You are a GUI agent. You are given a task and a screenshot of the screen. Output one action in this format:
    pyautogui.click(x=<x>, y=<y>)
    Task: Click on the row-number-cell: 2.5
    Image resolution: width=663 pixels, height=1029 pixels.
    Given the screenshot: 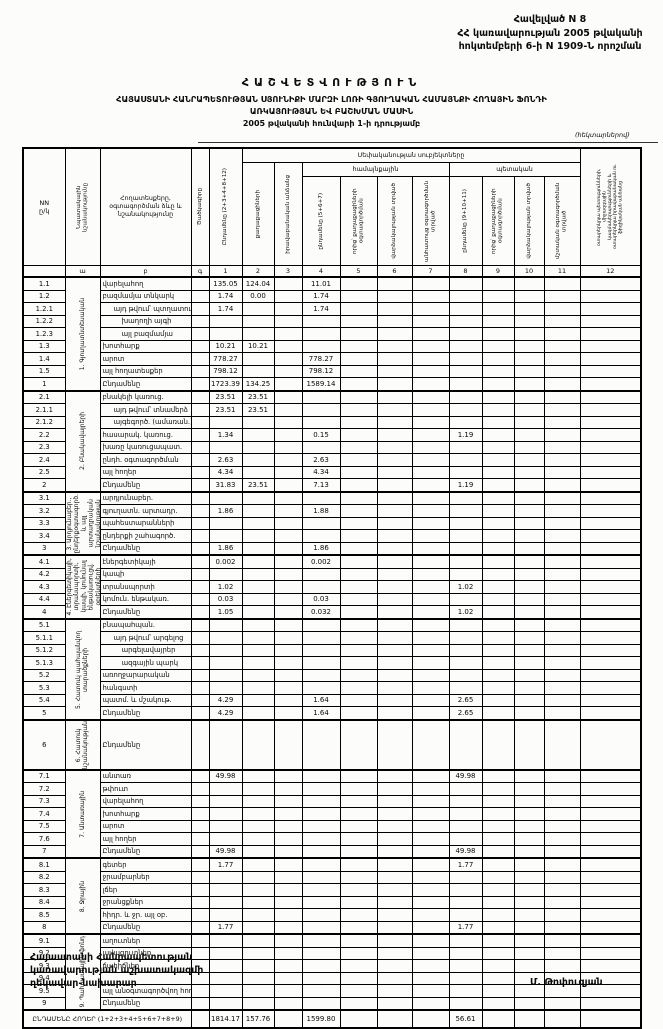 What is the action you would take?
    pyautogui.click(x=44, y=472)
    